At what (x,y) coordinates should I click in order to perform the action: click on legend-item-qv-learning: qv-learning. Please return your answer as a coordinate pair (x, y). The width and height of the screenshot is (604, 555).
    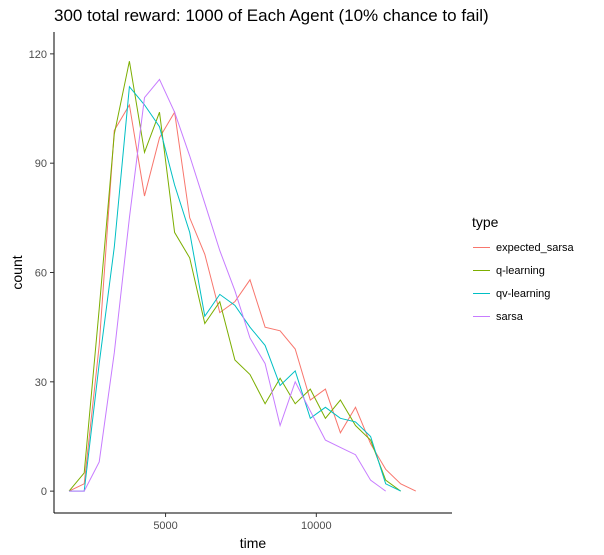
    Looking at the image, I should click on (523, 293).